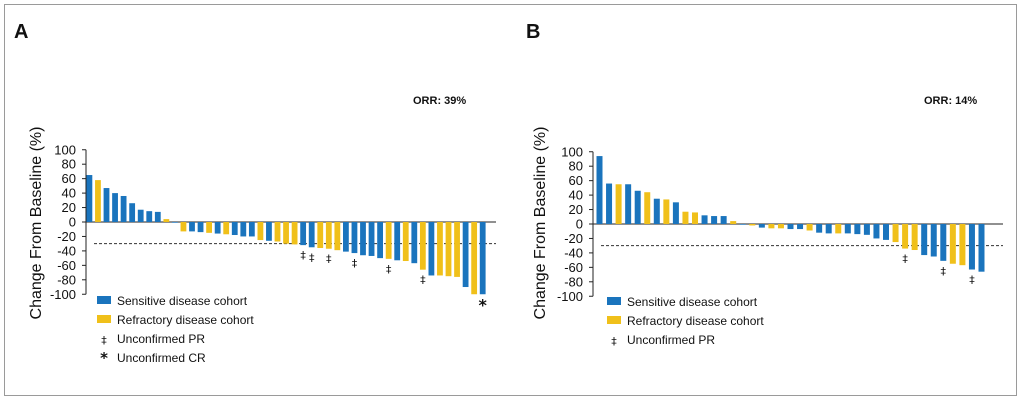 The height and width of the screenshot is (401, 1023). Describe the element at coordinates (576, 195) in the screenshot. I see `panel-b-y-tick-label: 40` at that location.